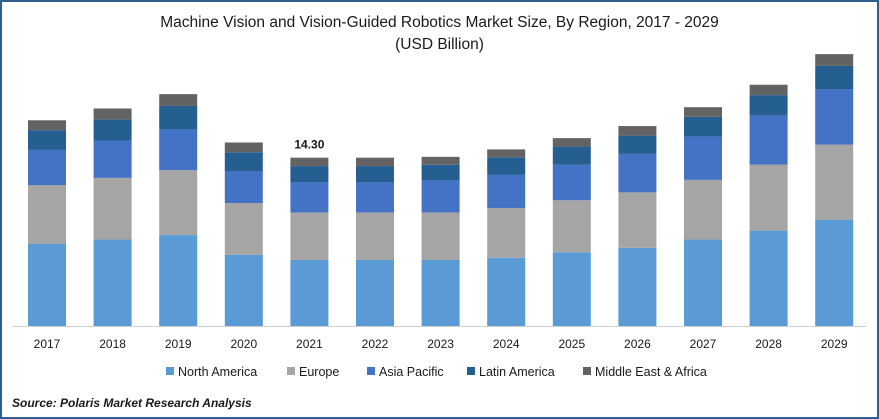  Describe the element at coordinates (506, 191) in the screenshot. I see `bar-asia-pacific-2024` at that location.